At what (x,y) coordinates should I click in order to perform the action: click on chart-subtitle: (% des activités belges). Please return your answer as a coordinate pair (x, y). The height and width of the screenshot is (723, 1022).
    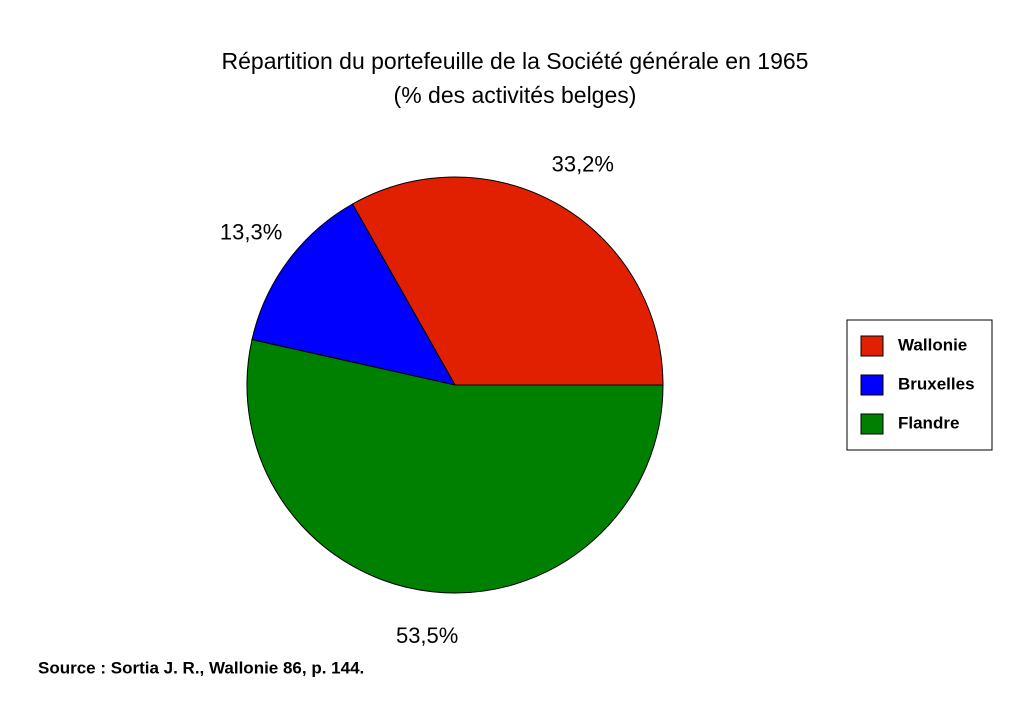
    Looking at the image, I should click on (515, 95).